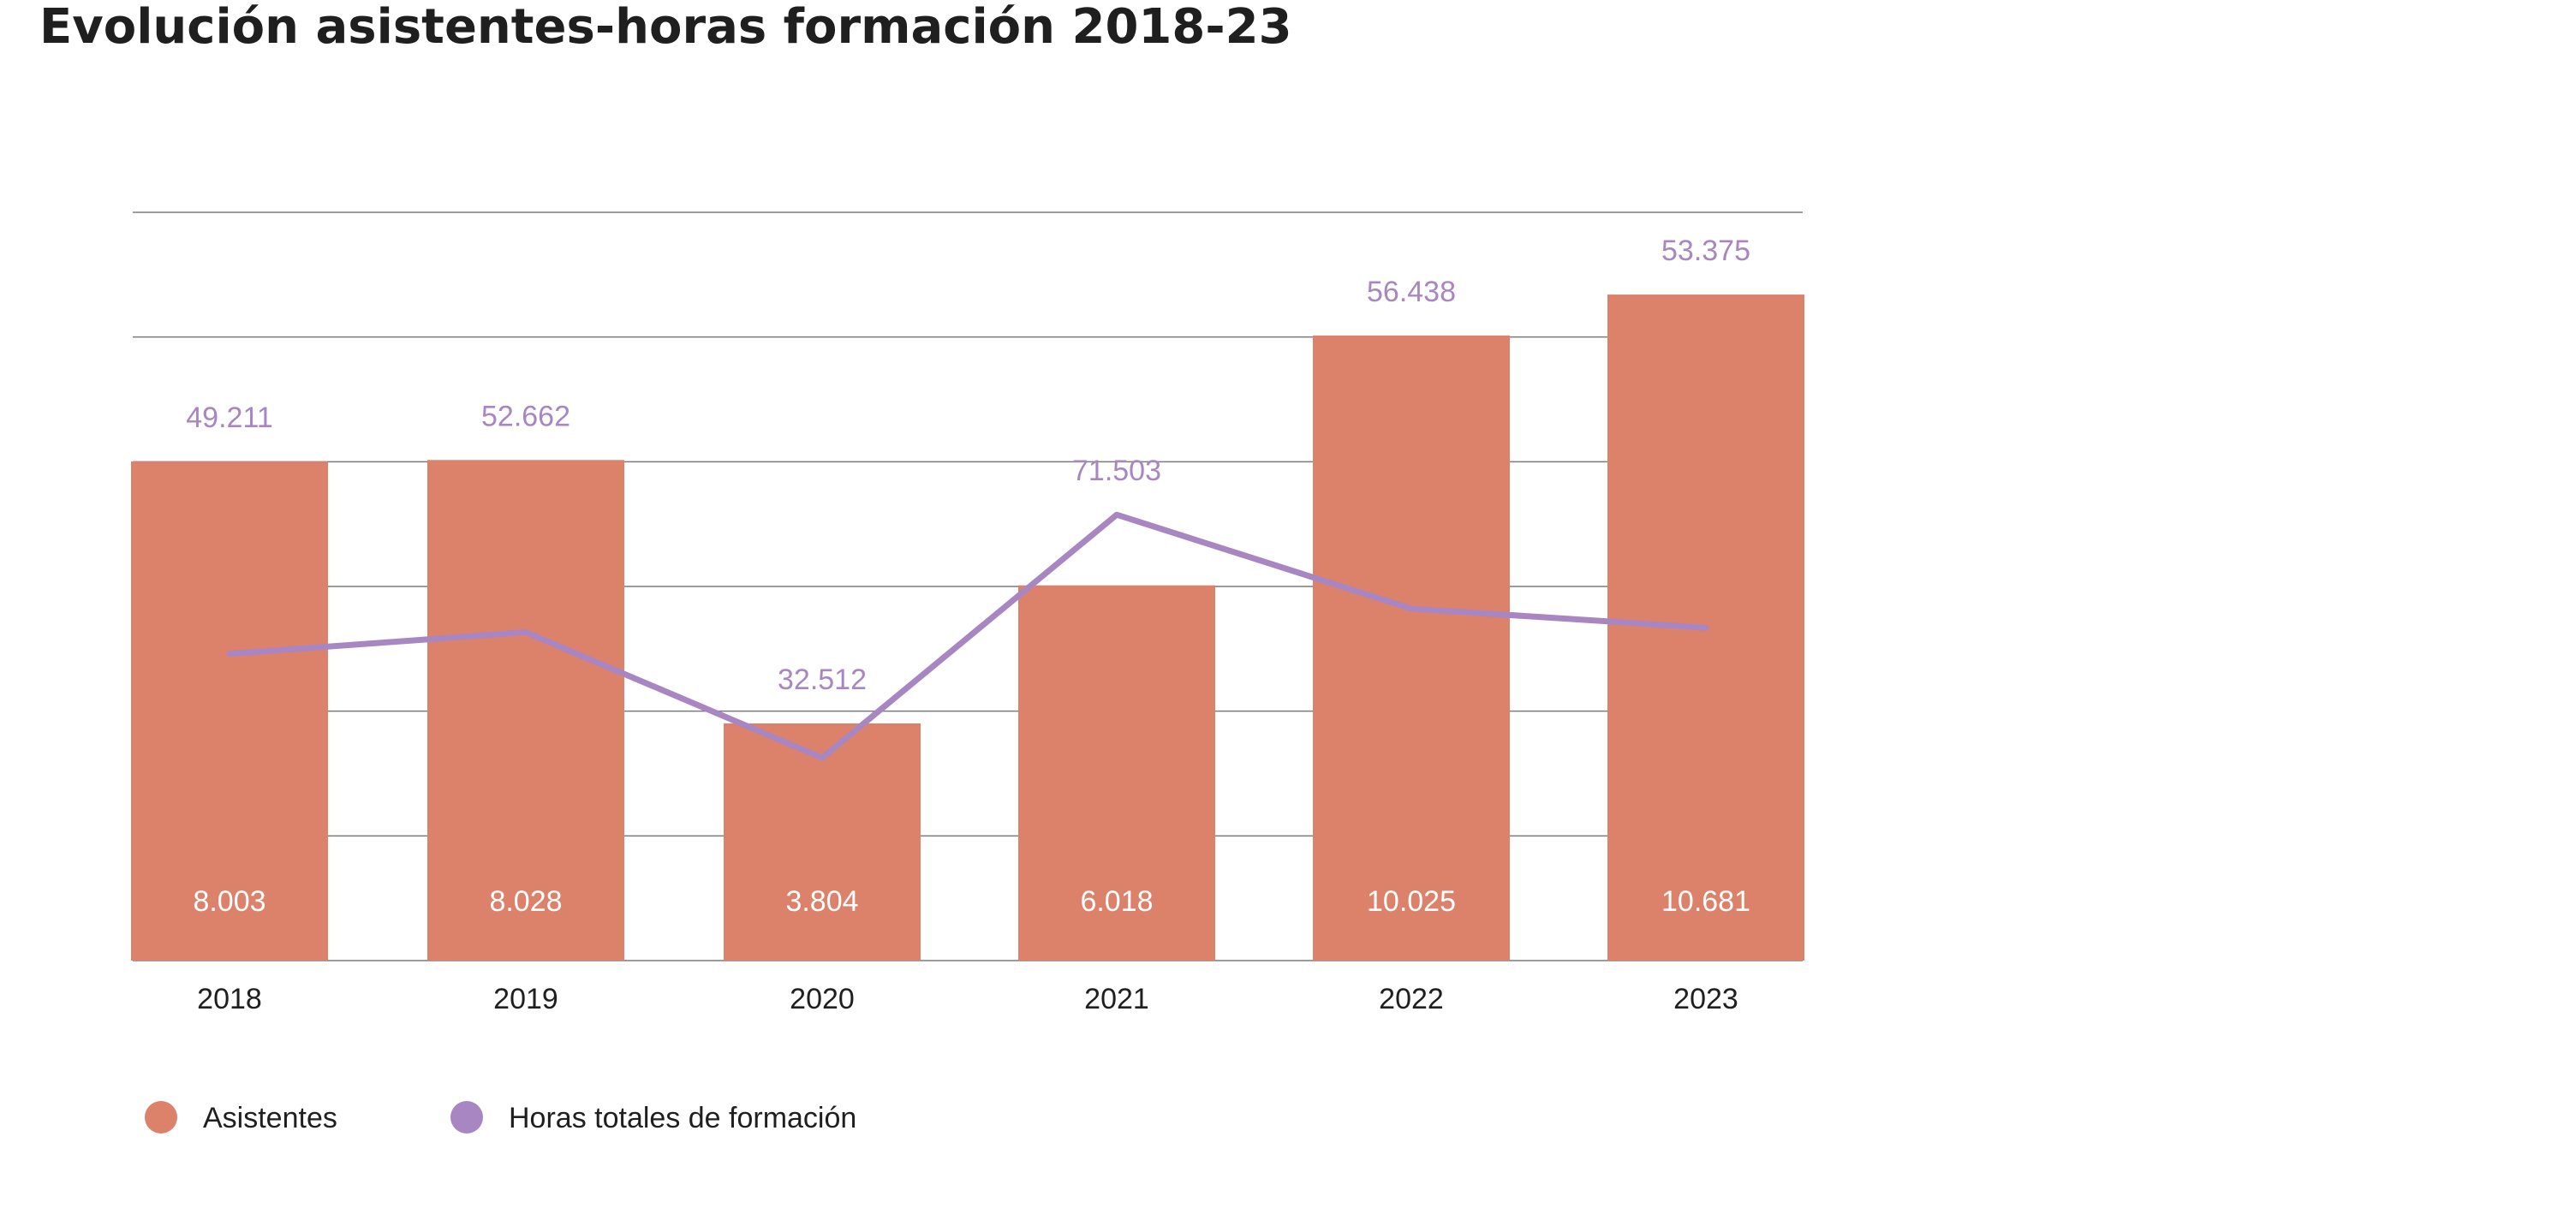 This screenshot has width=2576, height=1214. Describe the element at coordinates (270, 1118) in the screenshot. I see `legend-label-asistentes: Asistentes` at that location.